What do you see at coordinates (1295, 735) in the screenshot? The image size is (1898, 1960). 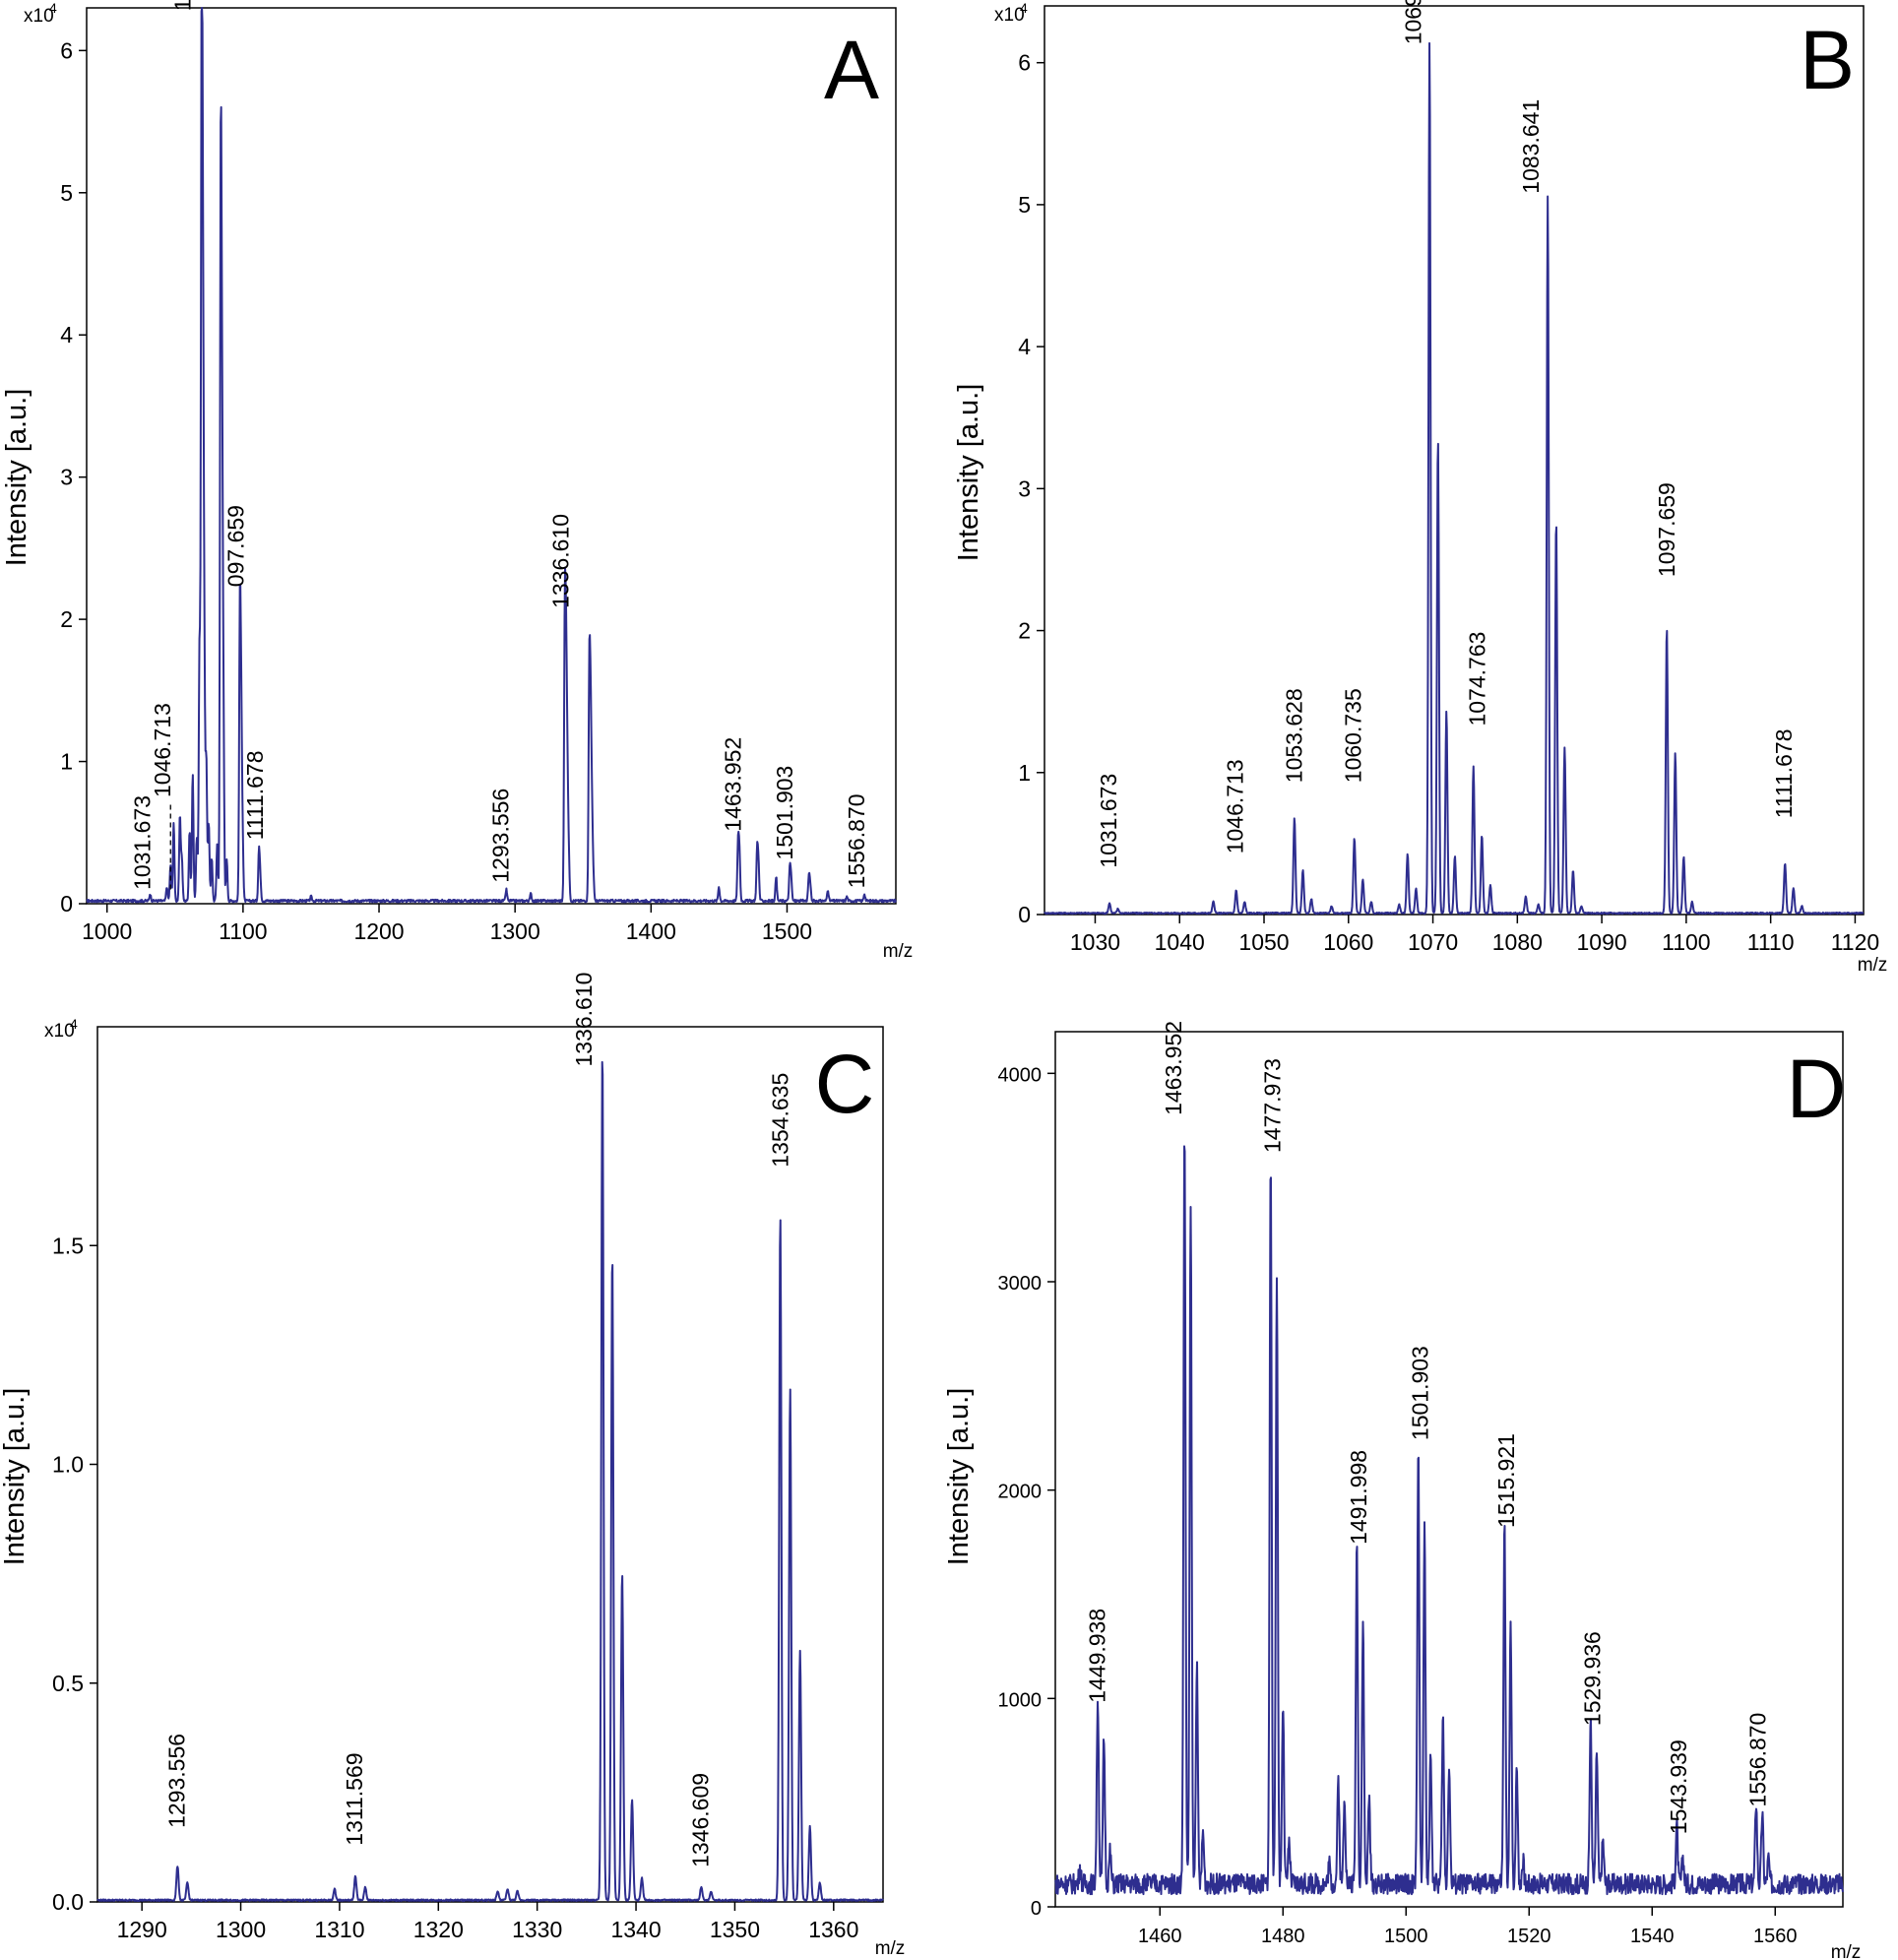 I see `panel-b-peak-label: 1053.628` at bounding box center [1295, 735].